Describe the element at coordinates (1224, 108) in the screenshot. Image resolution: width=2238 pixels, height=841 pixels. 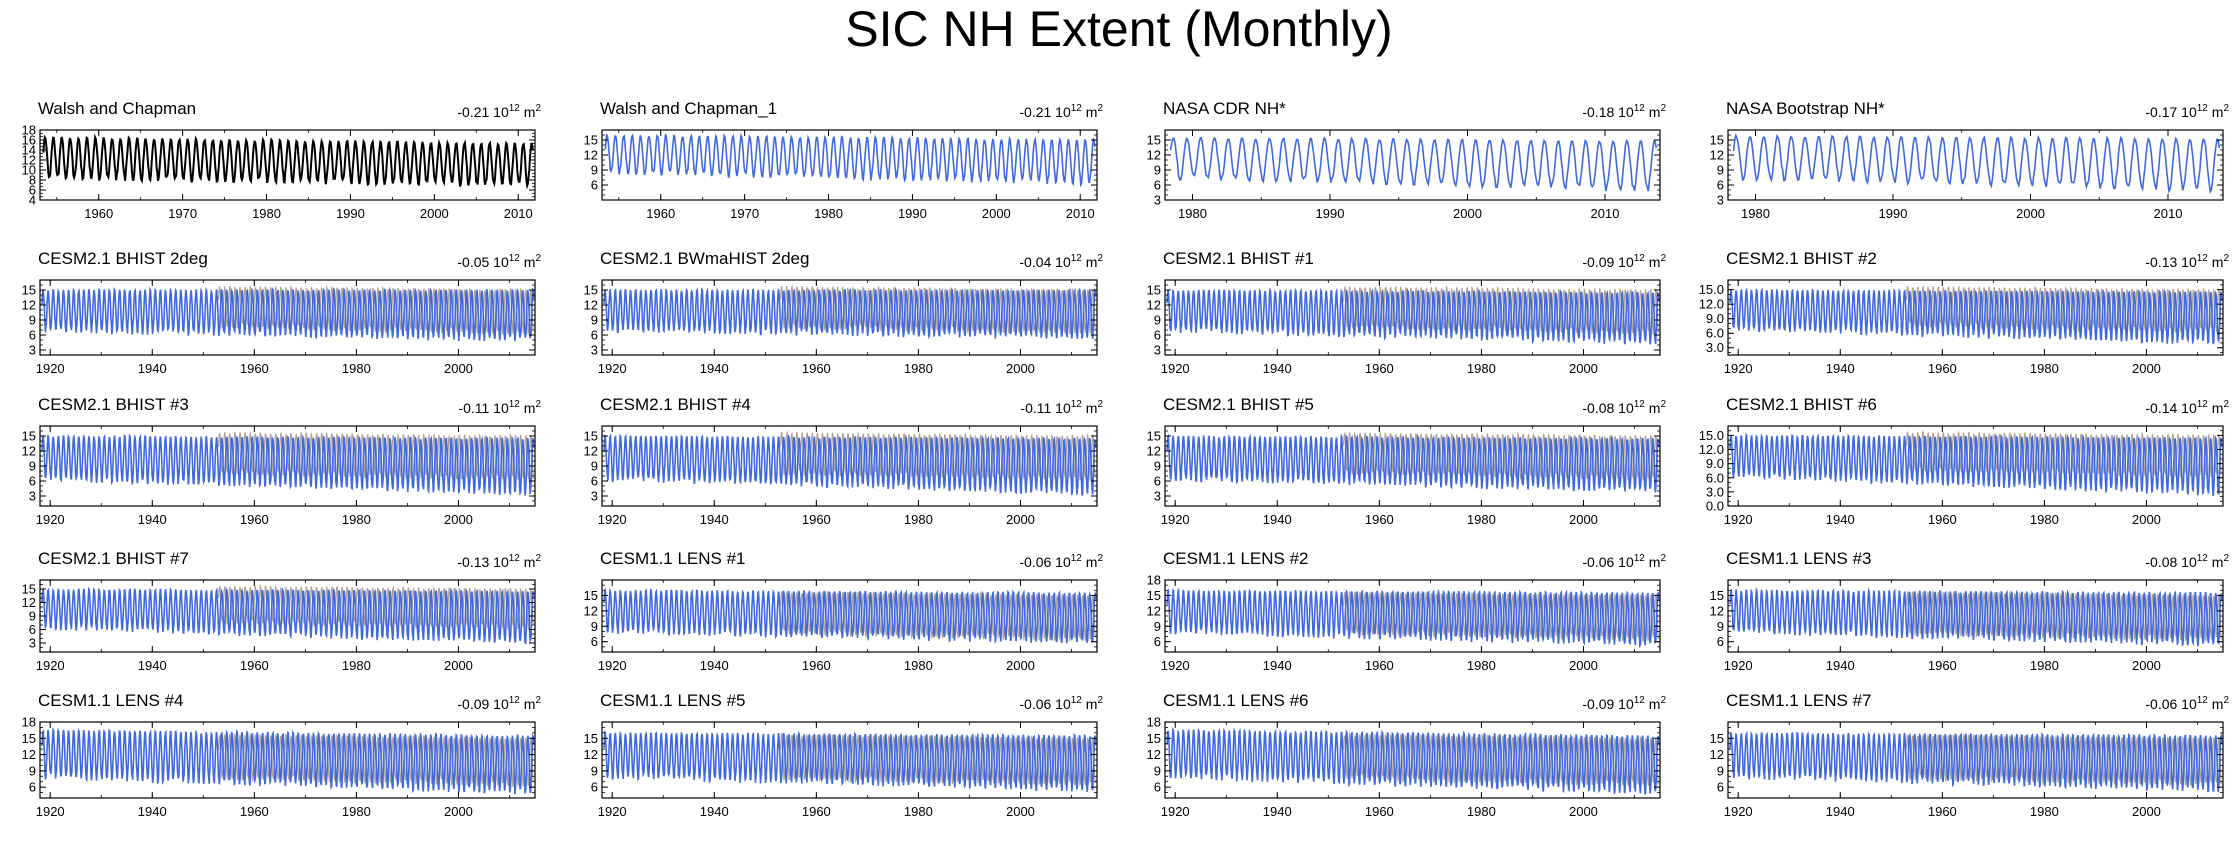
I see `panel-title: NASA CDR NH*` at that location.